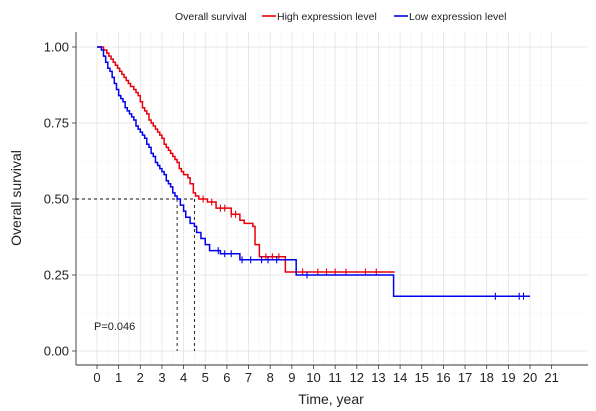 The height and width of the screenshot is (411, 596). Describe the element at coordinates (56, 275) in the screenshot. I see `y-tick-label: 0.25` at that location.